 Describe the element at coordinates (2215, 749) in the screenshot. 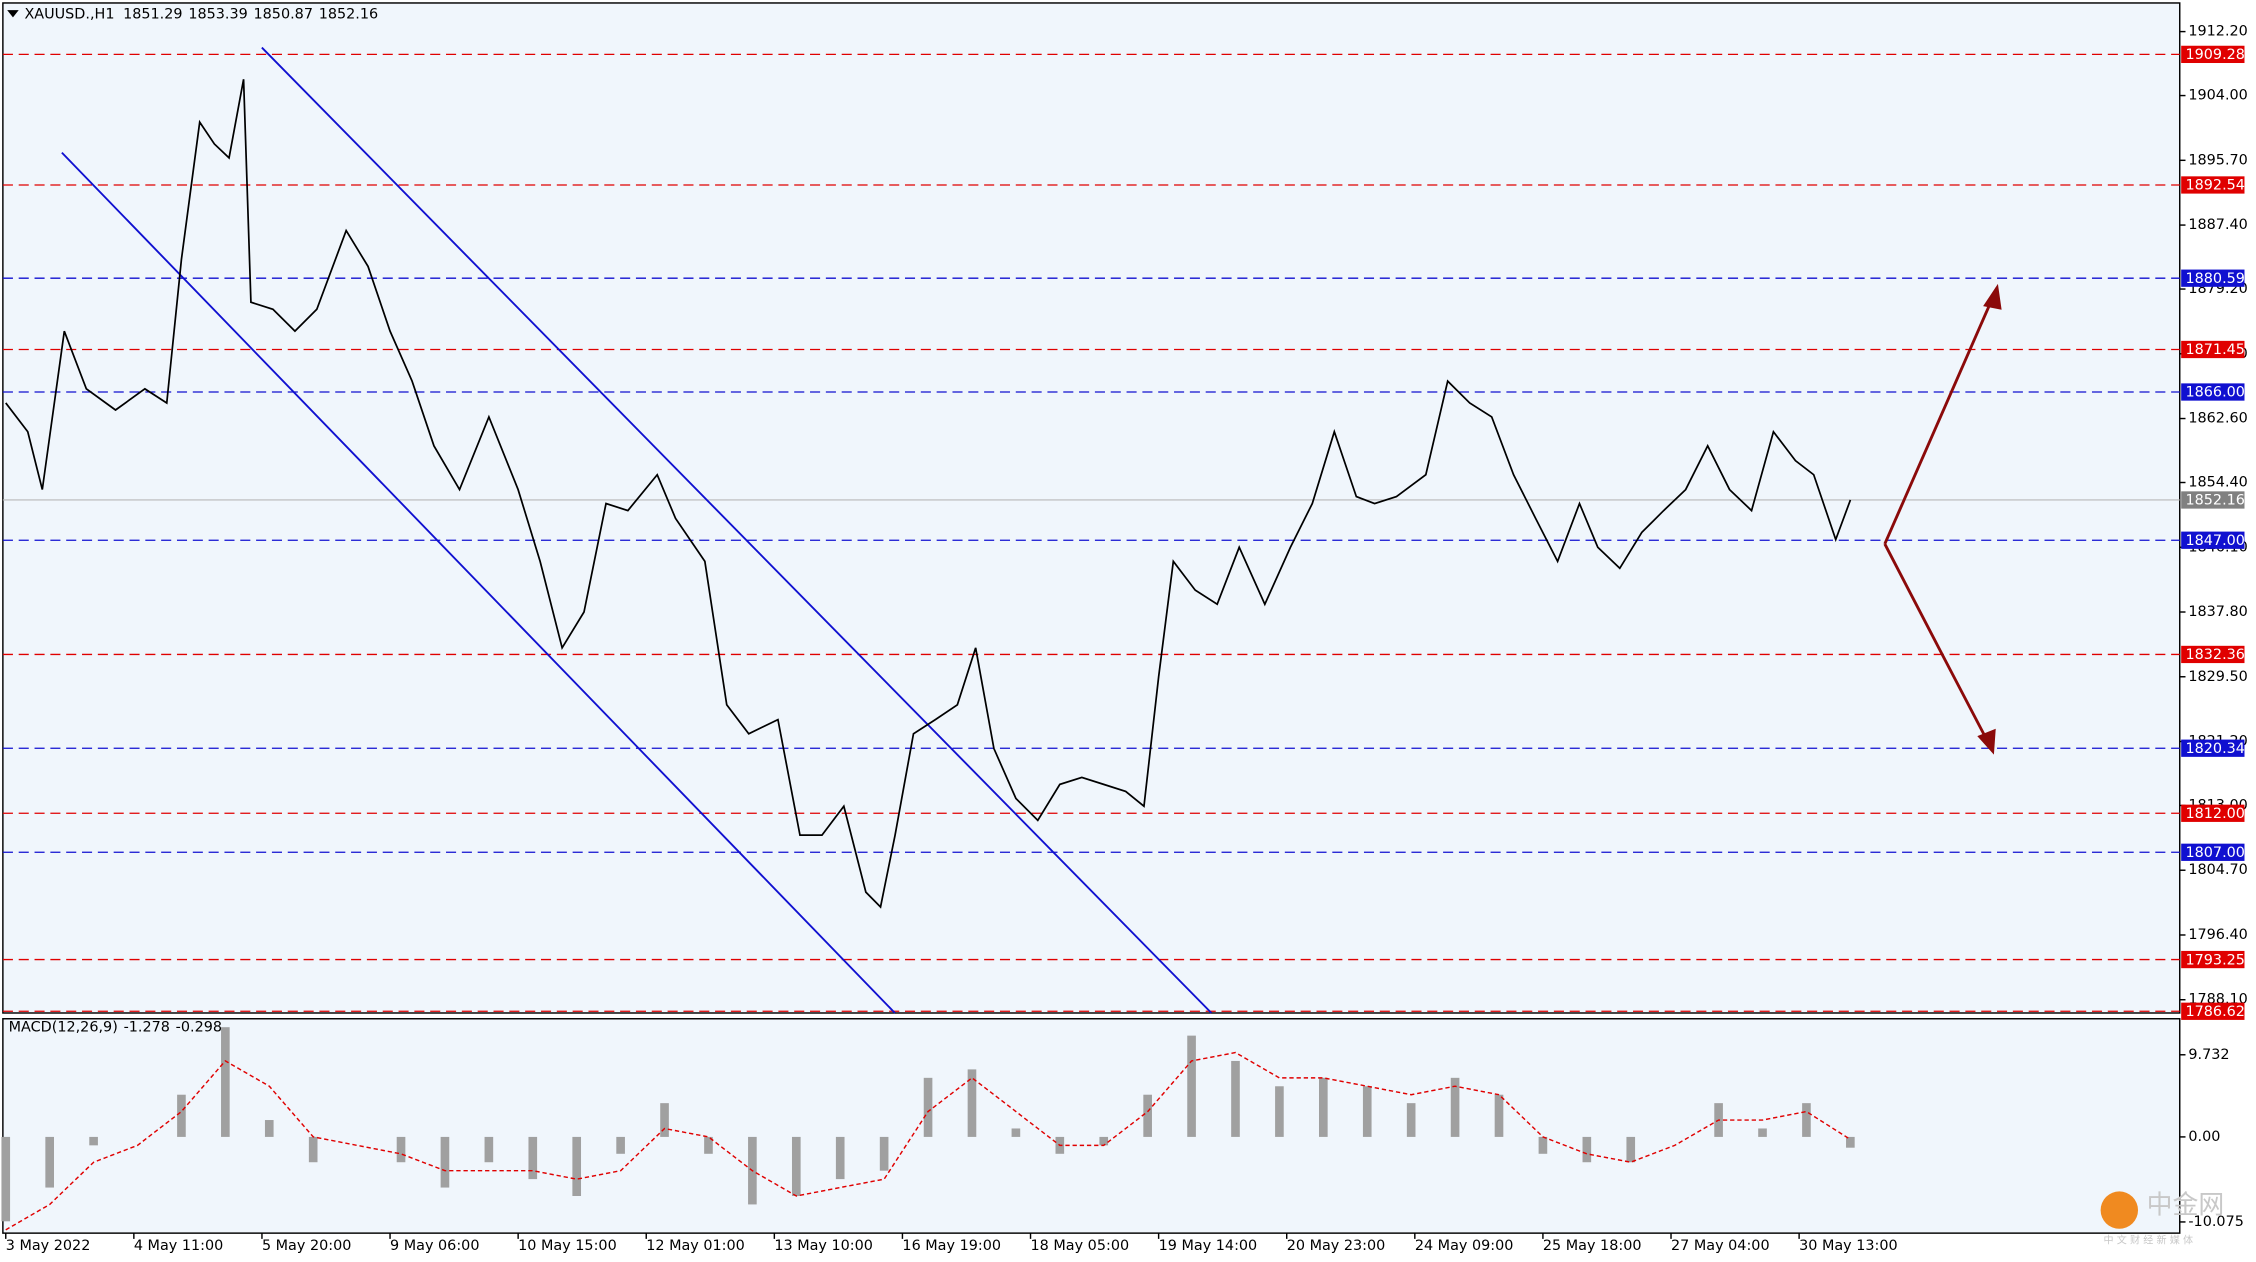

I see `level-label: 1820.34` at that location.